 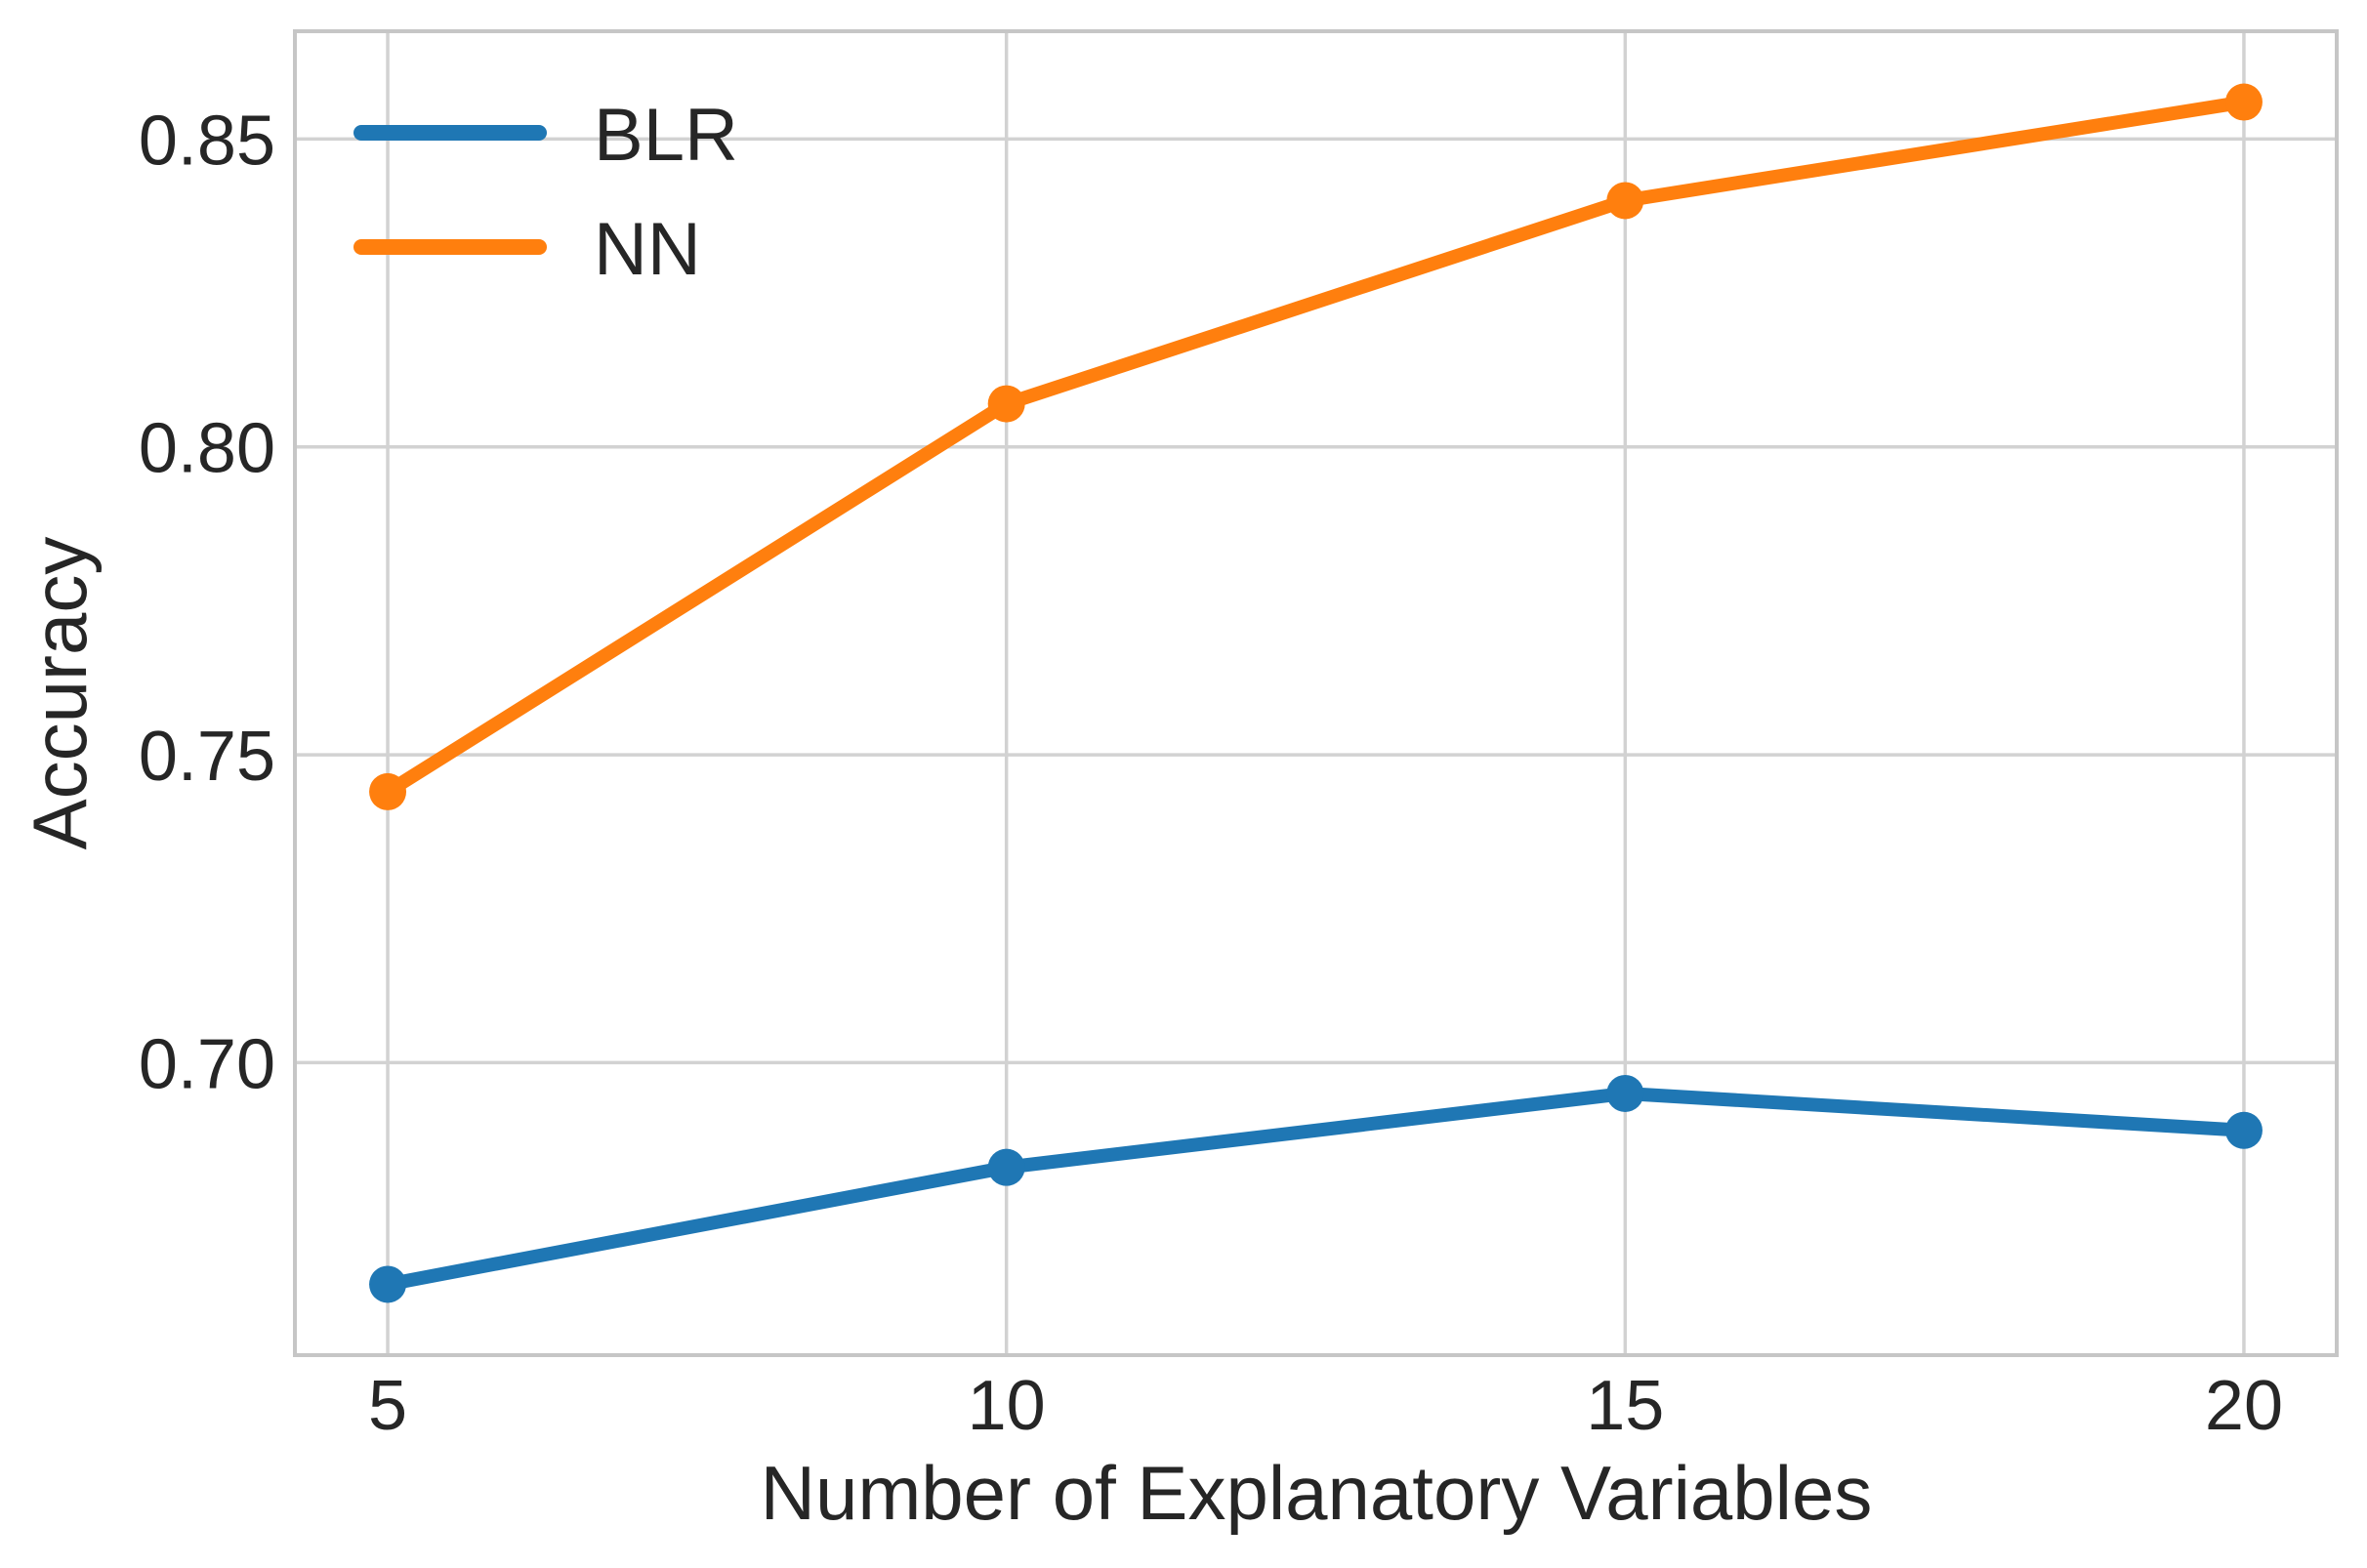 What do you see at coordinates (207, 141) in the screenshot?
I see `y-tick-label: 0.85` at bounding box center [207, 141].